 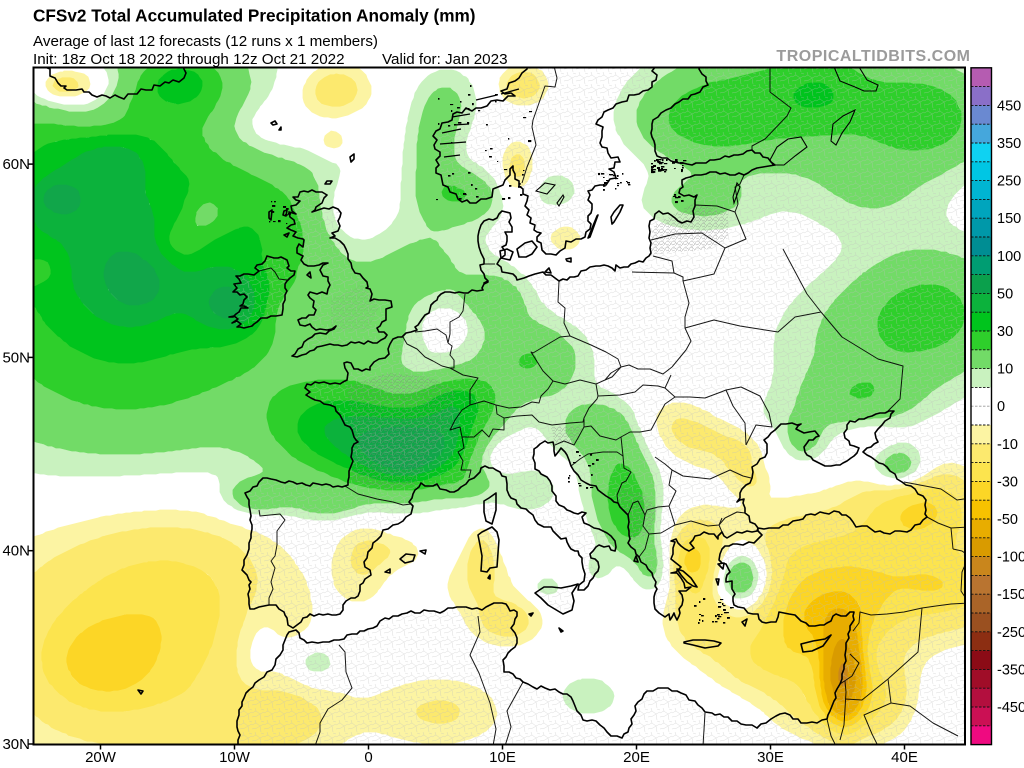 I want to click on svg-text: 10, so click(x=1005, y=370).